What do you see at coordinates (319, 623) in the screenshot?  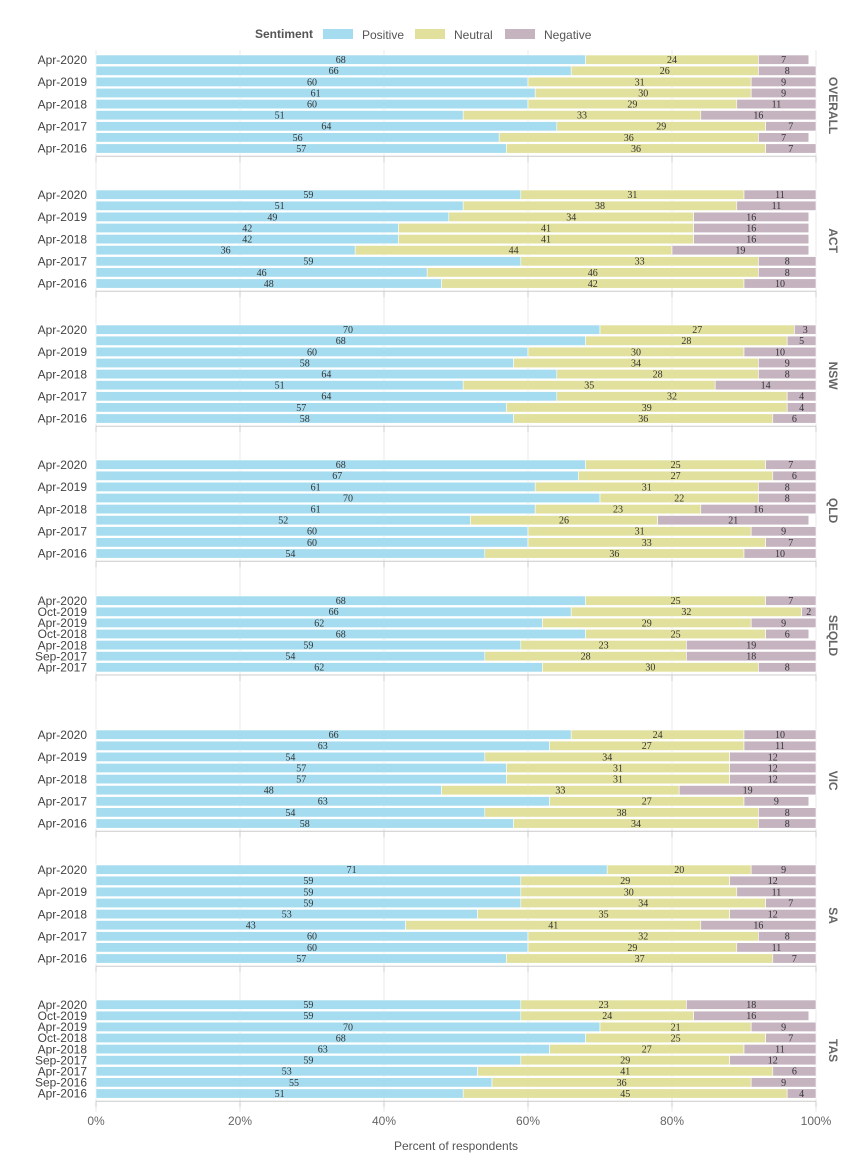 I see `data-label: 62` at bounding box center [319, 623].